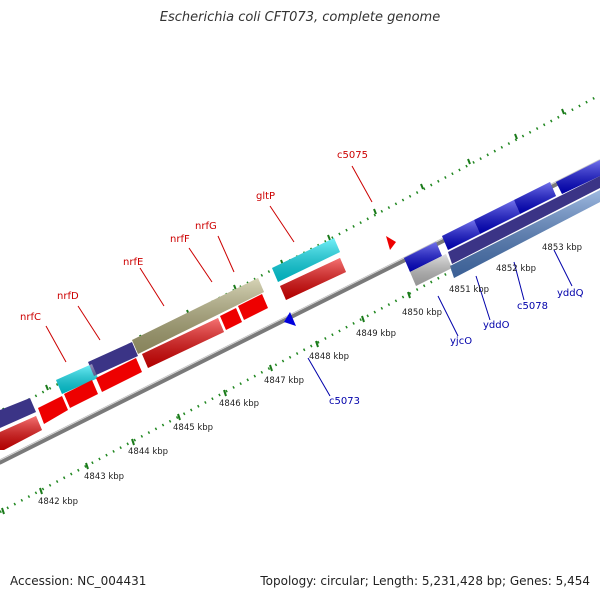 The width and height of the screenshot is (600, 600). What do you see at coordinates (148, 452) in the screenshot?
I see `ruler-label: 4844 kbp` at bounding box center [148, 452].